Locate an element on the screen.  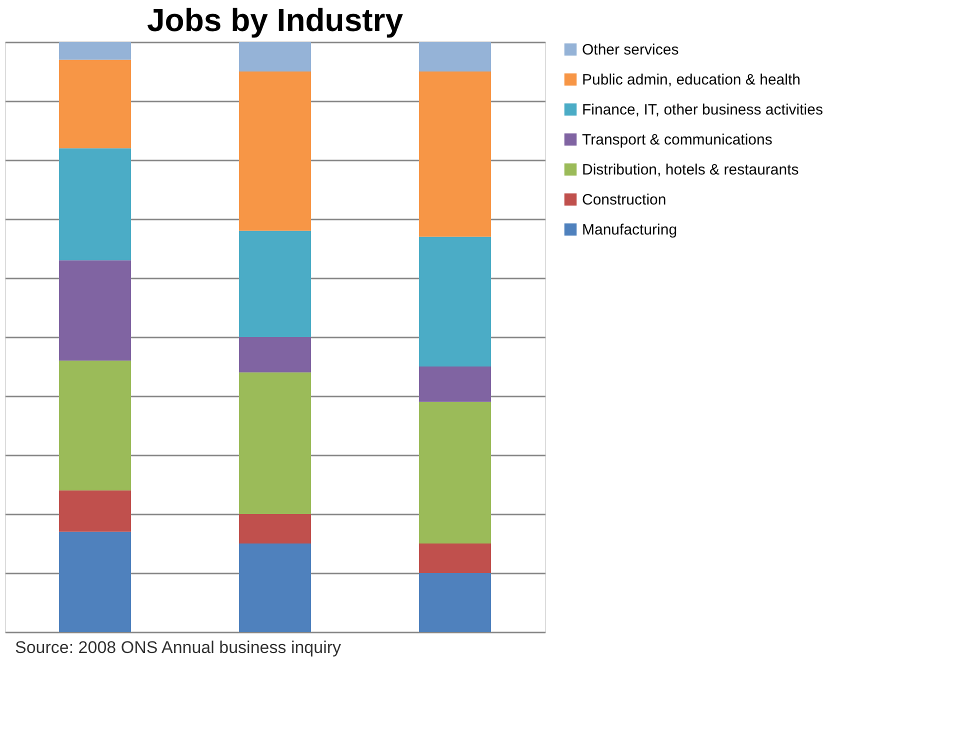
legend-label: Manufacturing is located at coordinates (630, 230).